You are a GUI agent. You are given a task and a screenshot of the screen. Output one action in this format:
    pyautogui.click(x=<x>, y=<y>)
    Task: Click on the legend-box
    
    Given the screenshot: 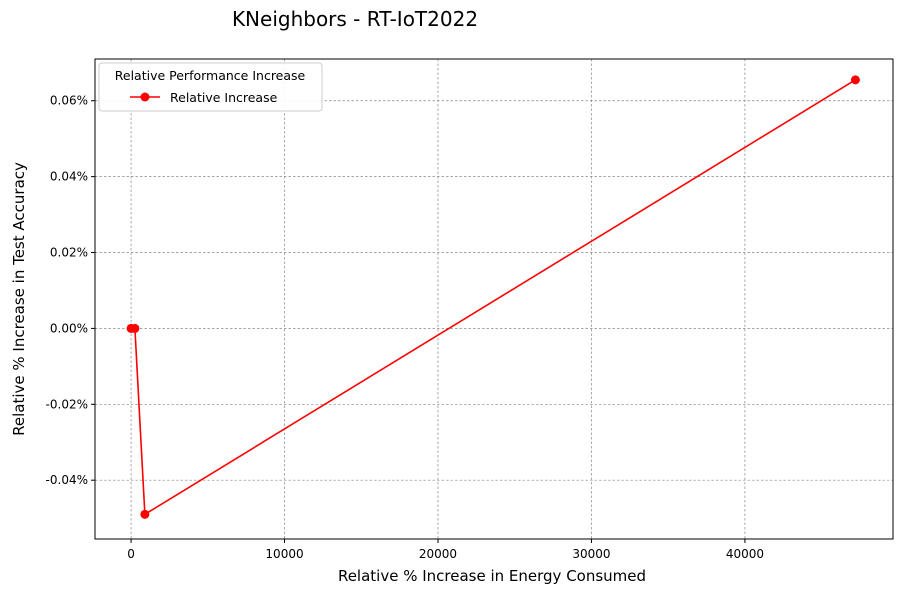 What is the action you would take?
    pyautogui.click(x=210, y=87)
    